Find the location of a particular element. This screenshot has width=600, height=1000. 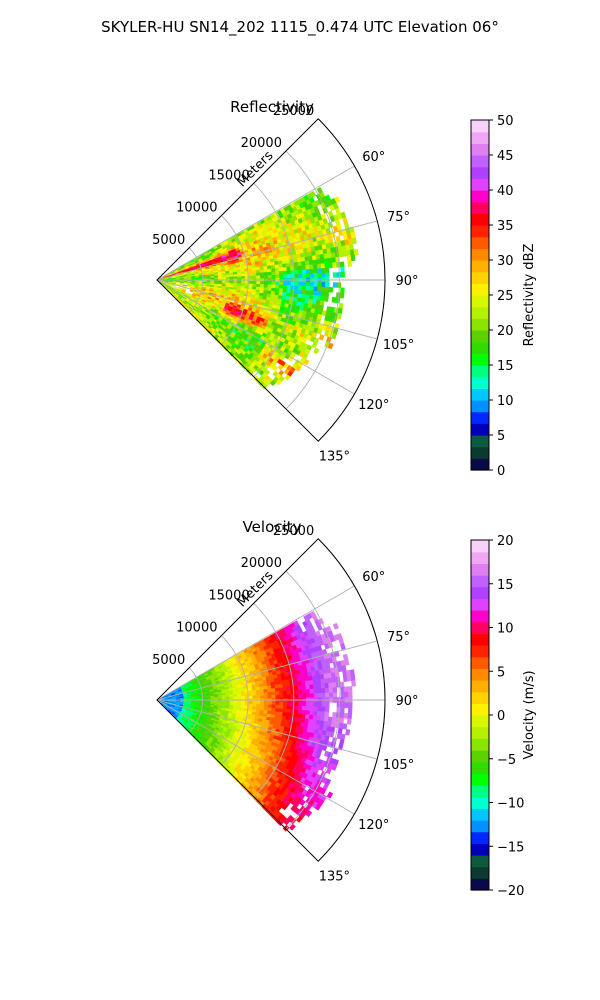

colorbar-tick-label: −15 is located at coordinates (510, 847).